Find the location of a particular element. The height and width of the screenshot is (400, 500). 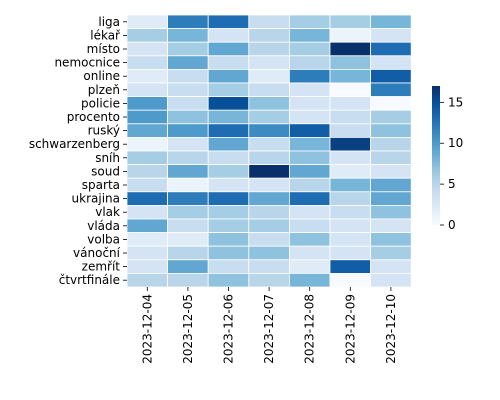

y-tick-label: online is located at coordinates (101, 76).